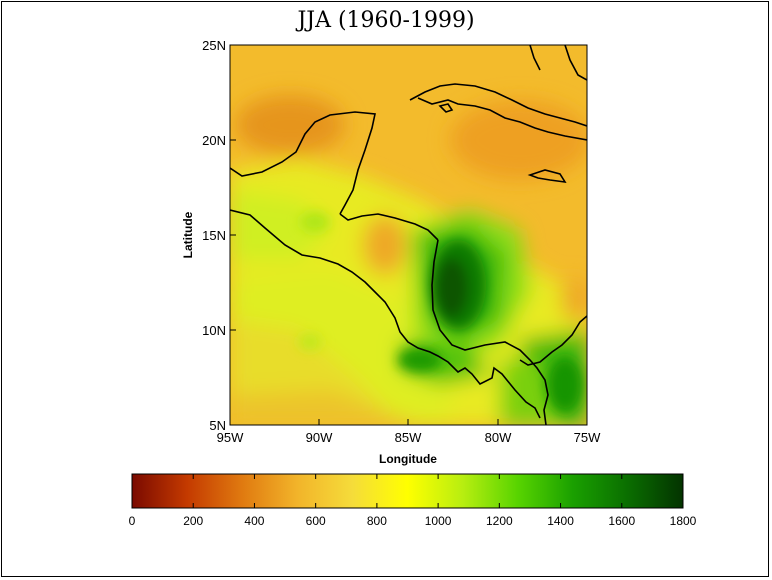  Describe the element at coordinates (193, 521) in the screenshot. I see `colorbar-tick-label: 200` at that location.